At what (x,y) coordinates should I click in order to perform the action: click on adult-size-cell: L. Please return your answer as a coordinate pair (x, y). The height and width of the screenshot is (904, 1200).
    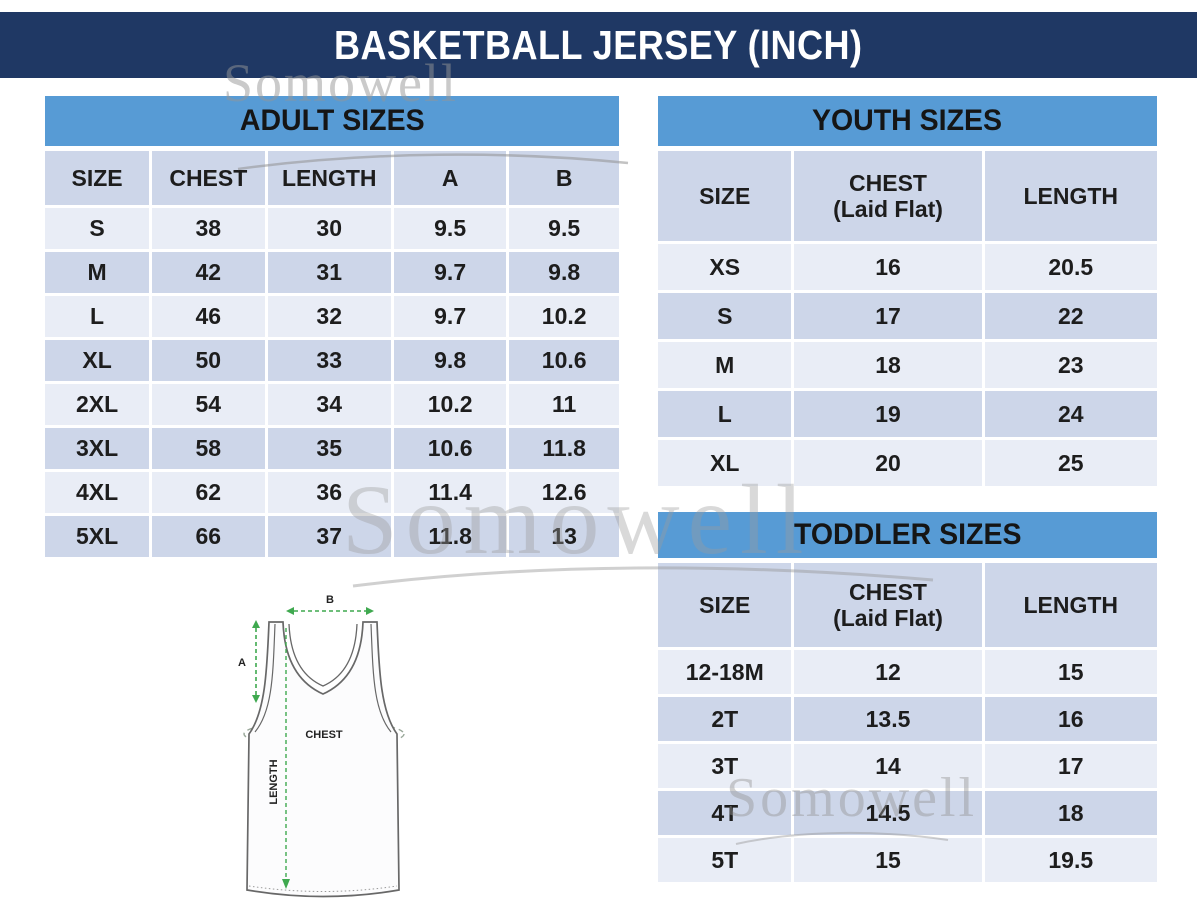
    Looking at the image, I should click on (97, 316).